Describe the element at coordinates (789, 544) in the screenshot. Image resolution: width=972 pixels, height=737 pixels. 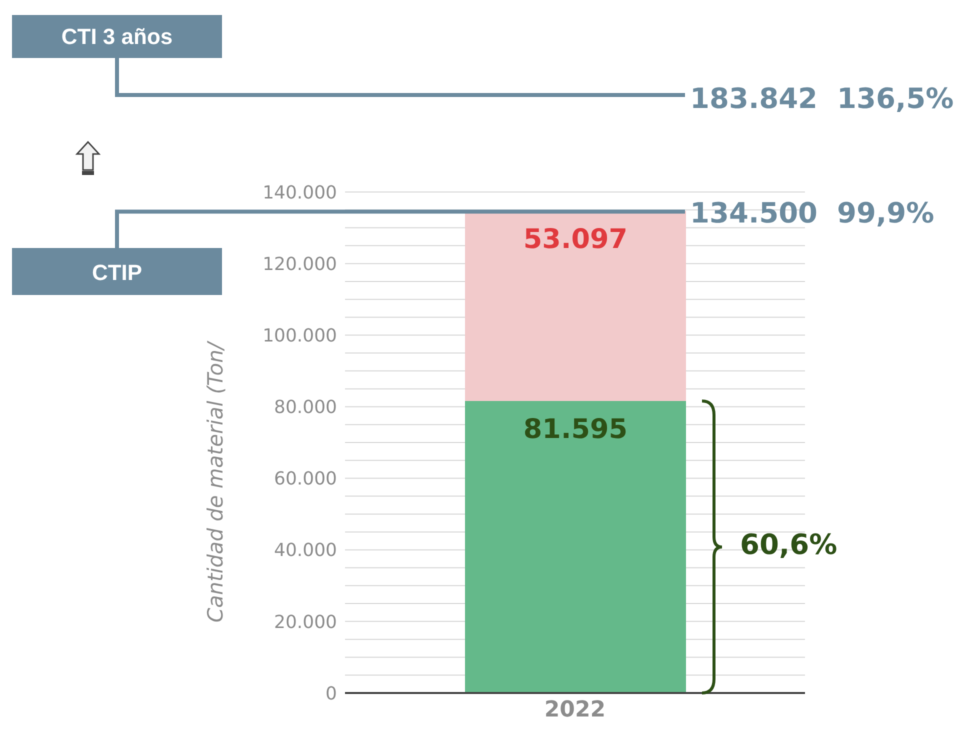
I see `annotation: 60,6%` at that location.